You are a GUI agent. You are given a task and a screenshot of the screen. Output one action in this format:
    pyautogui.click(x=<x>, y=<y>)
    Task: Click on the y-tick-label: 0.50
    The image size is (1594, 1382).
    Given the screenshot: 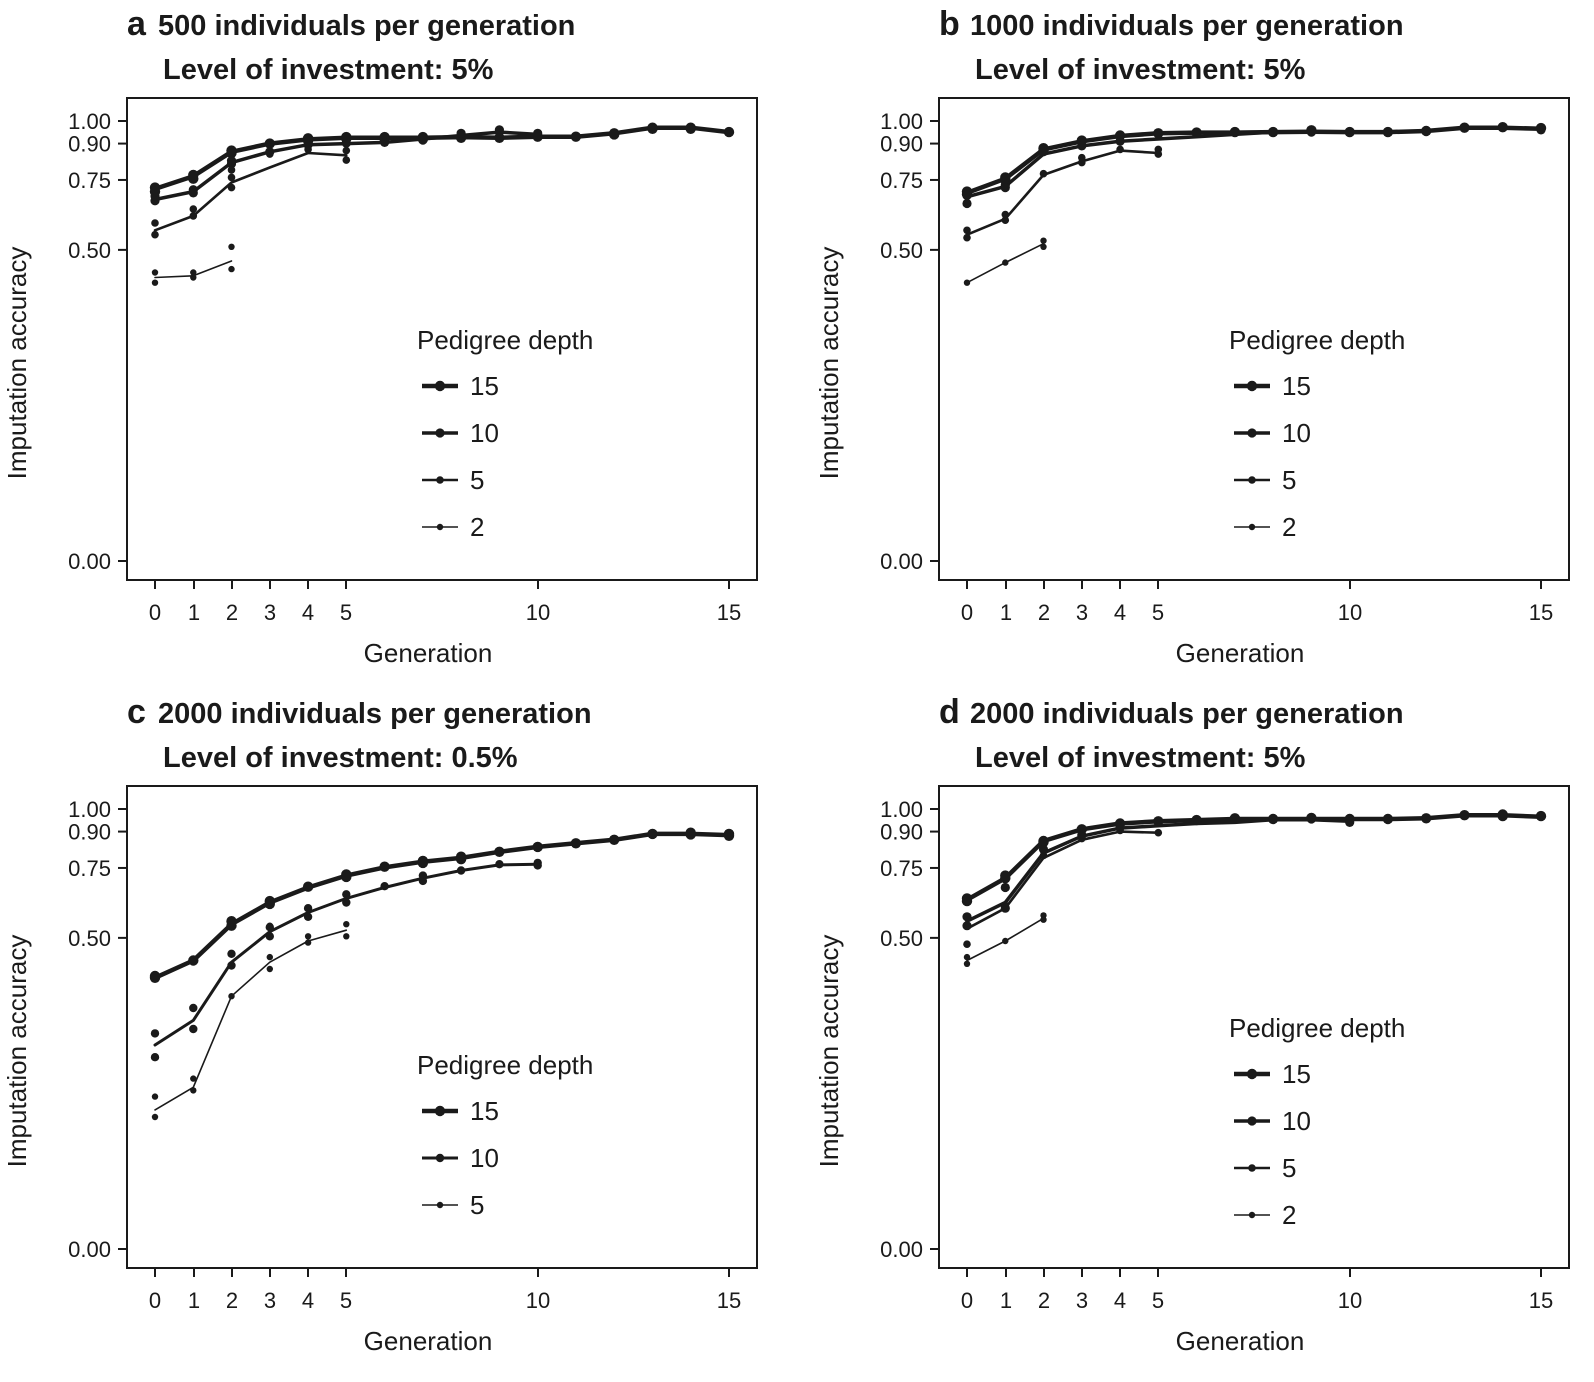 What is the action you would take?
    pyautogui.click(x=901, y=938)
    